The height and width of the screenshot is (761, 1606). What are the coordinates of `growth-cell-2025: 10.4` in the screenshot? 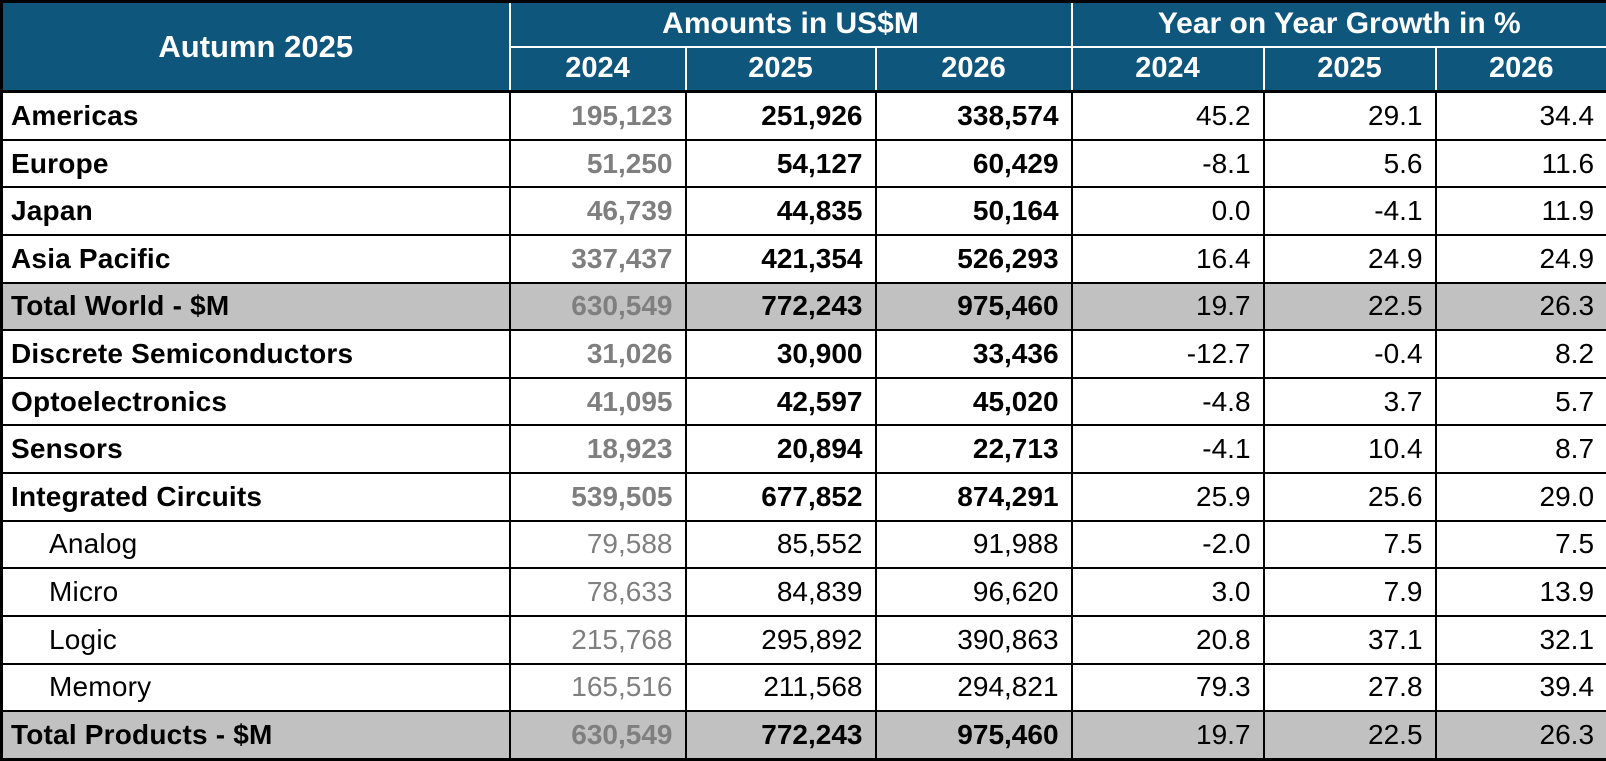 It's located at (1349, 449).